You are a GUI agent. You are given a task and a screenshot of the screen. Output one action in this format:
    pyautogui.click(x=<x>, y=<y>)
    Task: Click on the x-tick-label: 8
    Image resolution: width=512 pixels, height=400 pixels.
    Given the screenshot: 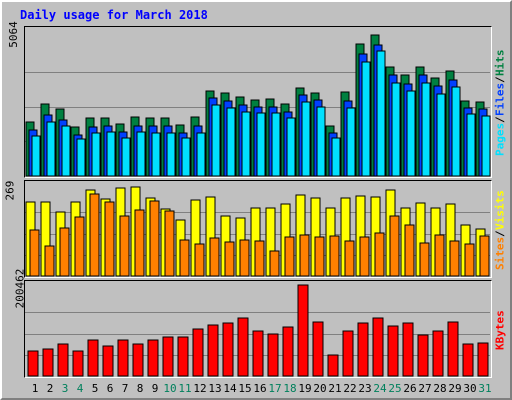 What is the action you would take?
    pyautogui.click(x=140, y=388)
    